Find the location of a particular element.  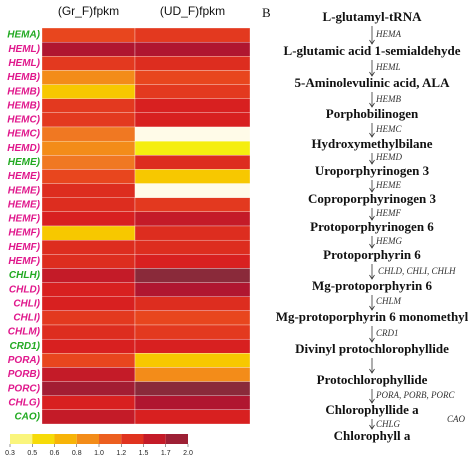

compound: Chlorophyllide a is located at coordinates (372, 409).